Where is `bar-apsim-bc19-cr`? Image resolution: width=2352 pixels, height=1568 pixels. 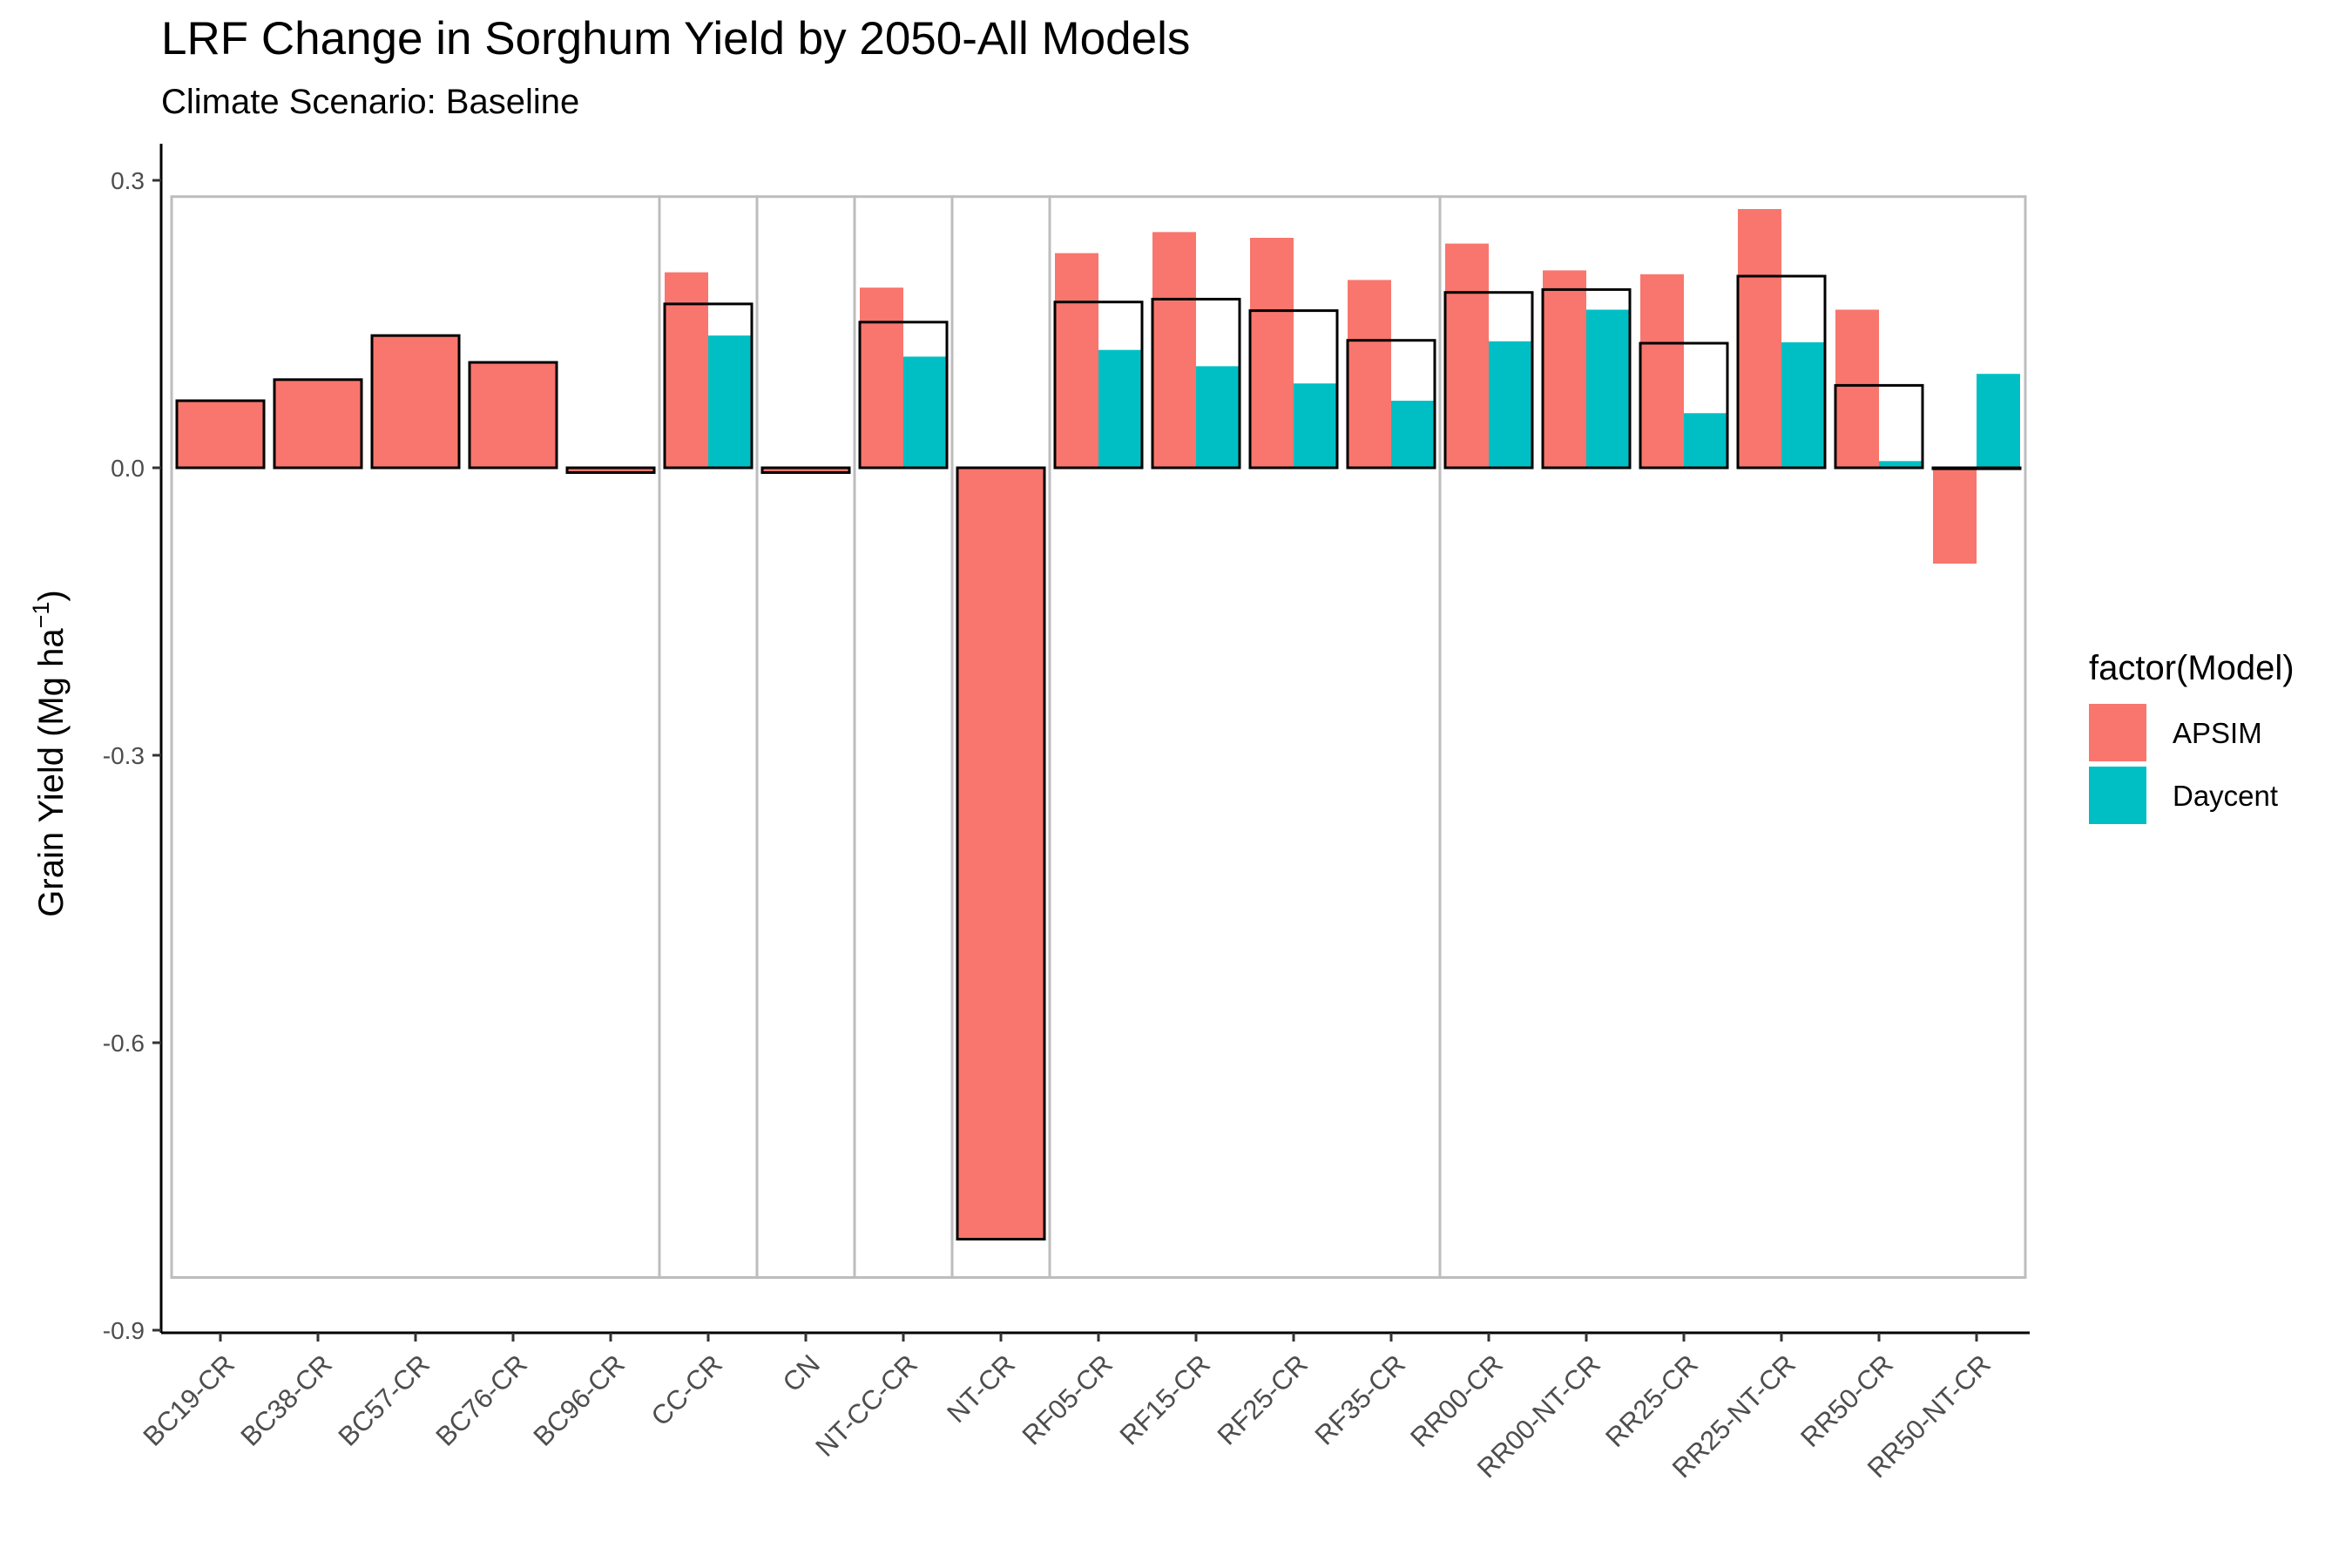 bar-apsim-bc19-cr is located at coordinates (220, 434).